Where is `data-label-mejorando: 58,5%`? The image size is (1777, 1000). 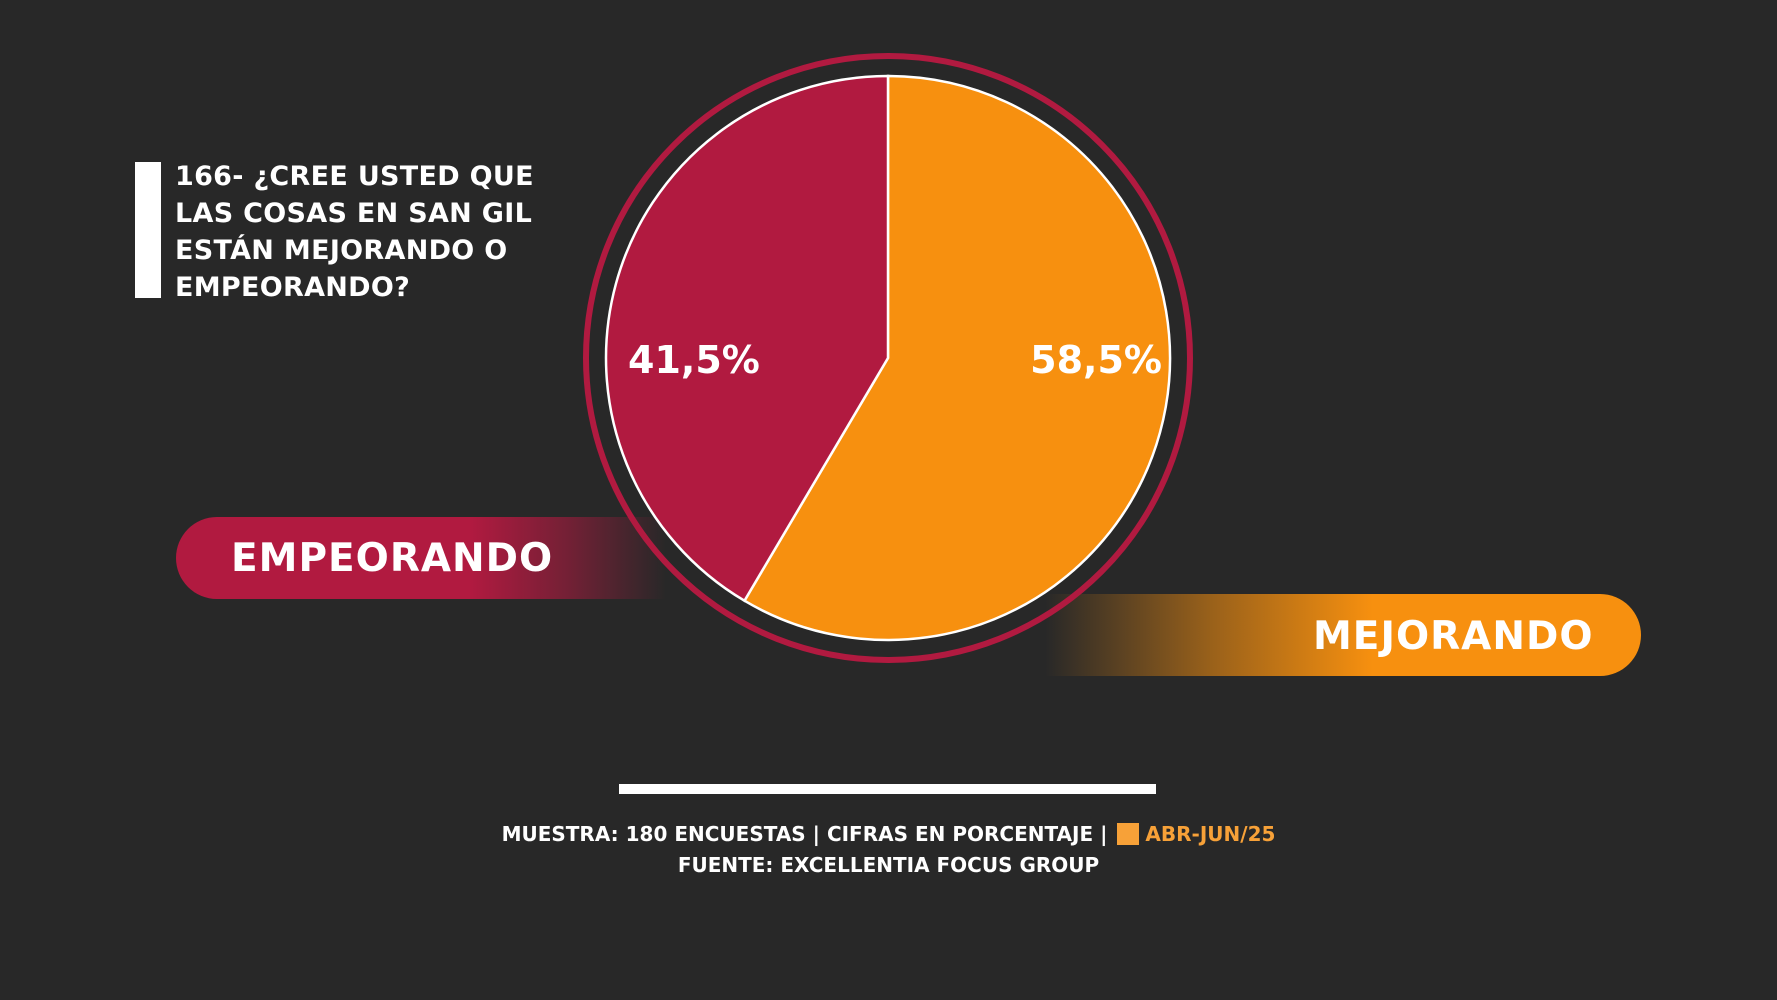
data-label-mejorando: 58,5% is located at coordinates (1096, 360).